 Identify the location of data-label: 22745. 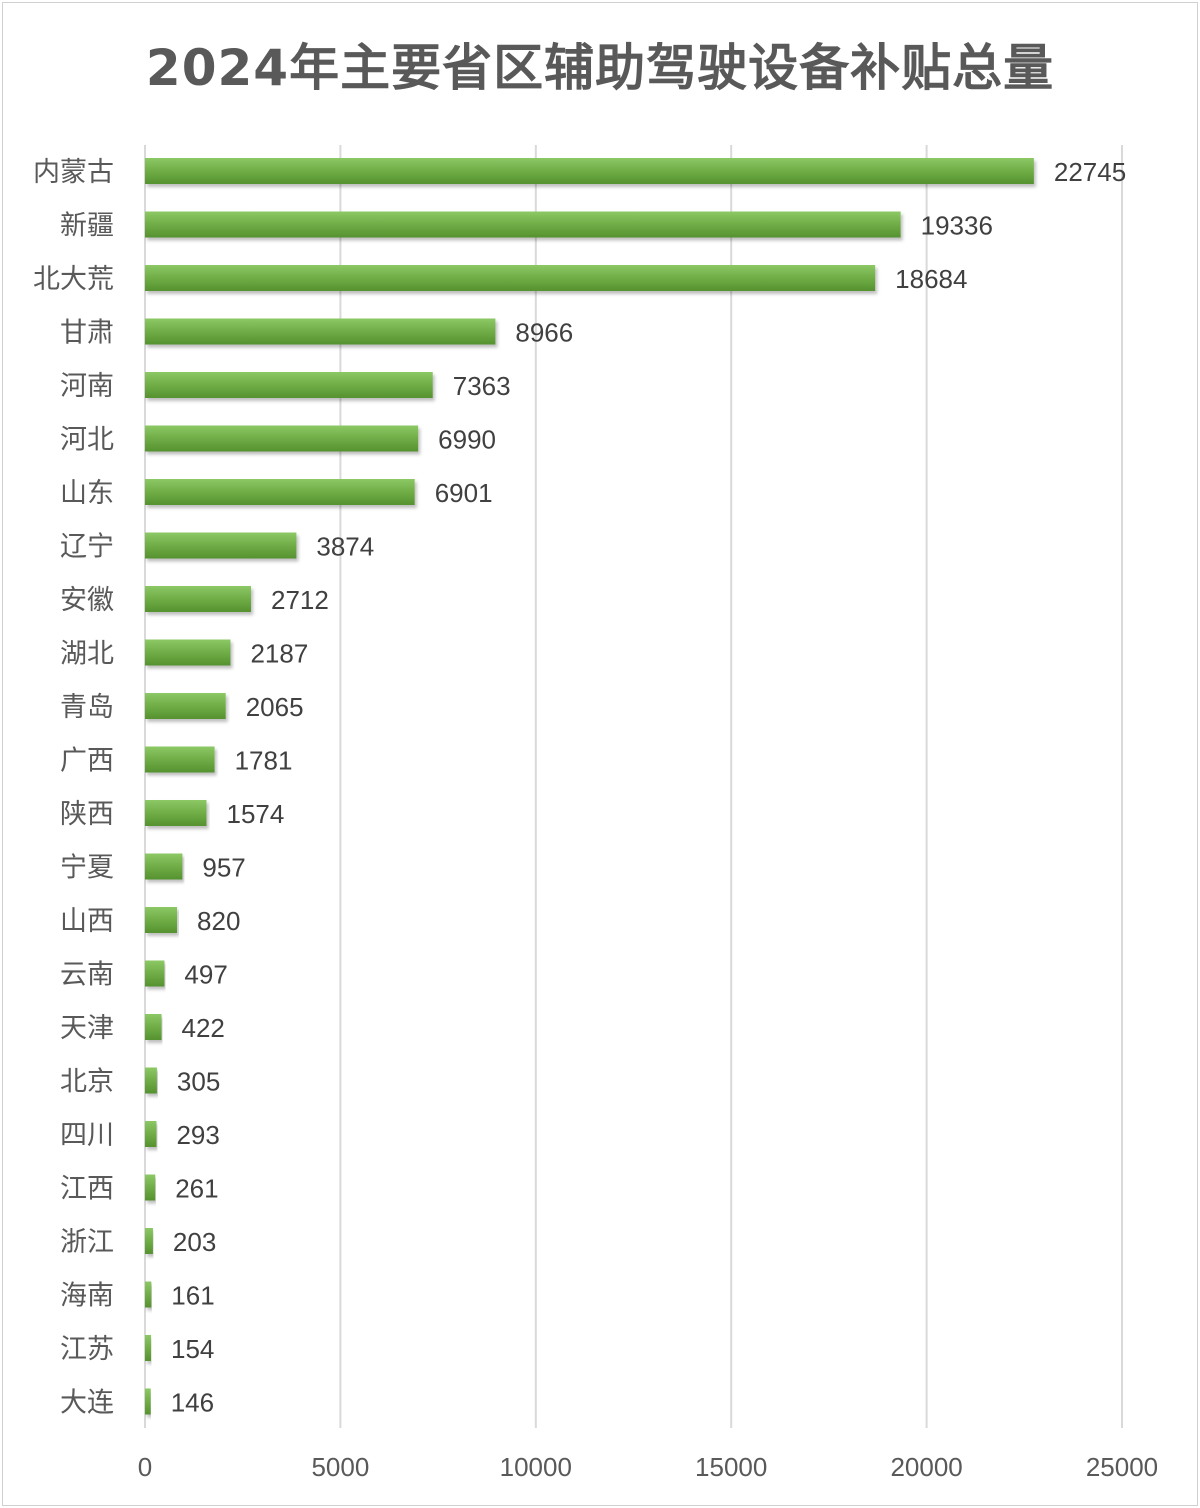
(1090, 172).